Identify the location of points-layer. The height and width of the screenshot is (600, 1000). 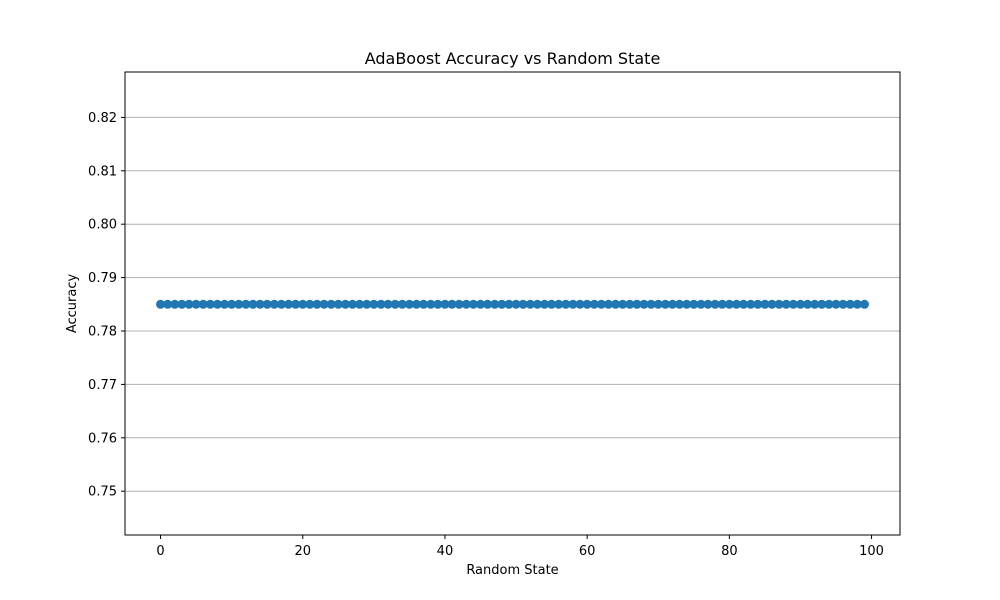
(512, 304).